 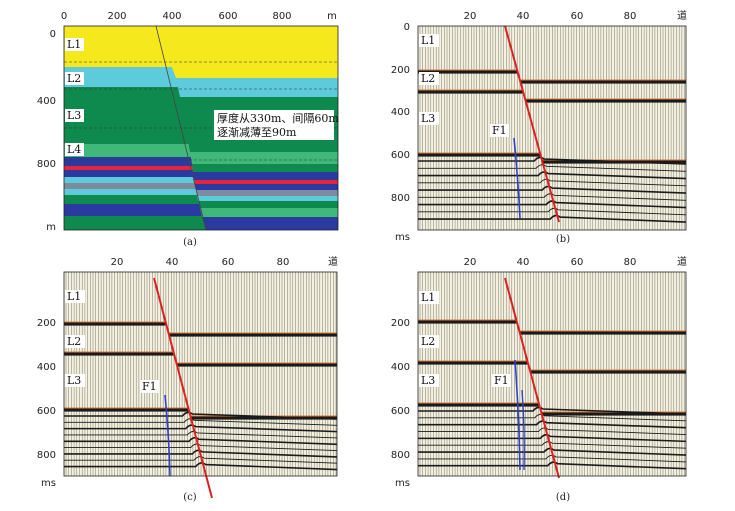 I want to click on panel-a-band-lg-right, so click(x=269, y=212).